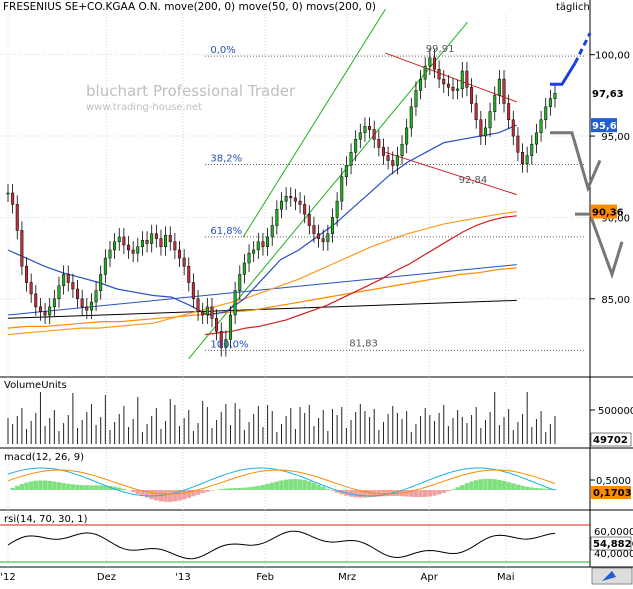 The image size is (633, 589). What do you see at coordinates (46, 519) in the screenshot?
I see `rsi-panel-label: rsi(14, 70, 30, 1)` at bounding box center [46, 519].